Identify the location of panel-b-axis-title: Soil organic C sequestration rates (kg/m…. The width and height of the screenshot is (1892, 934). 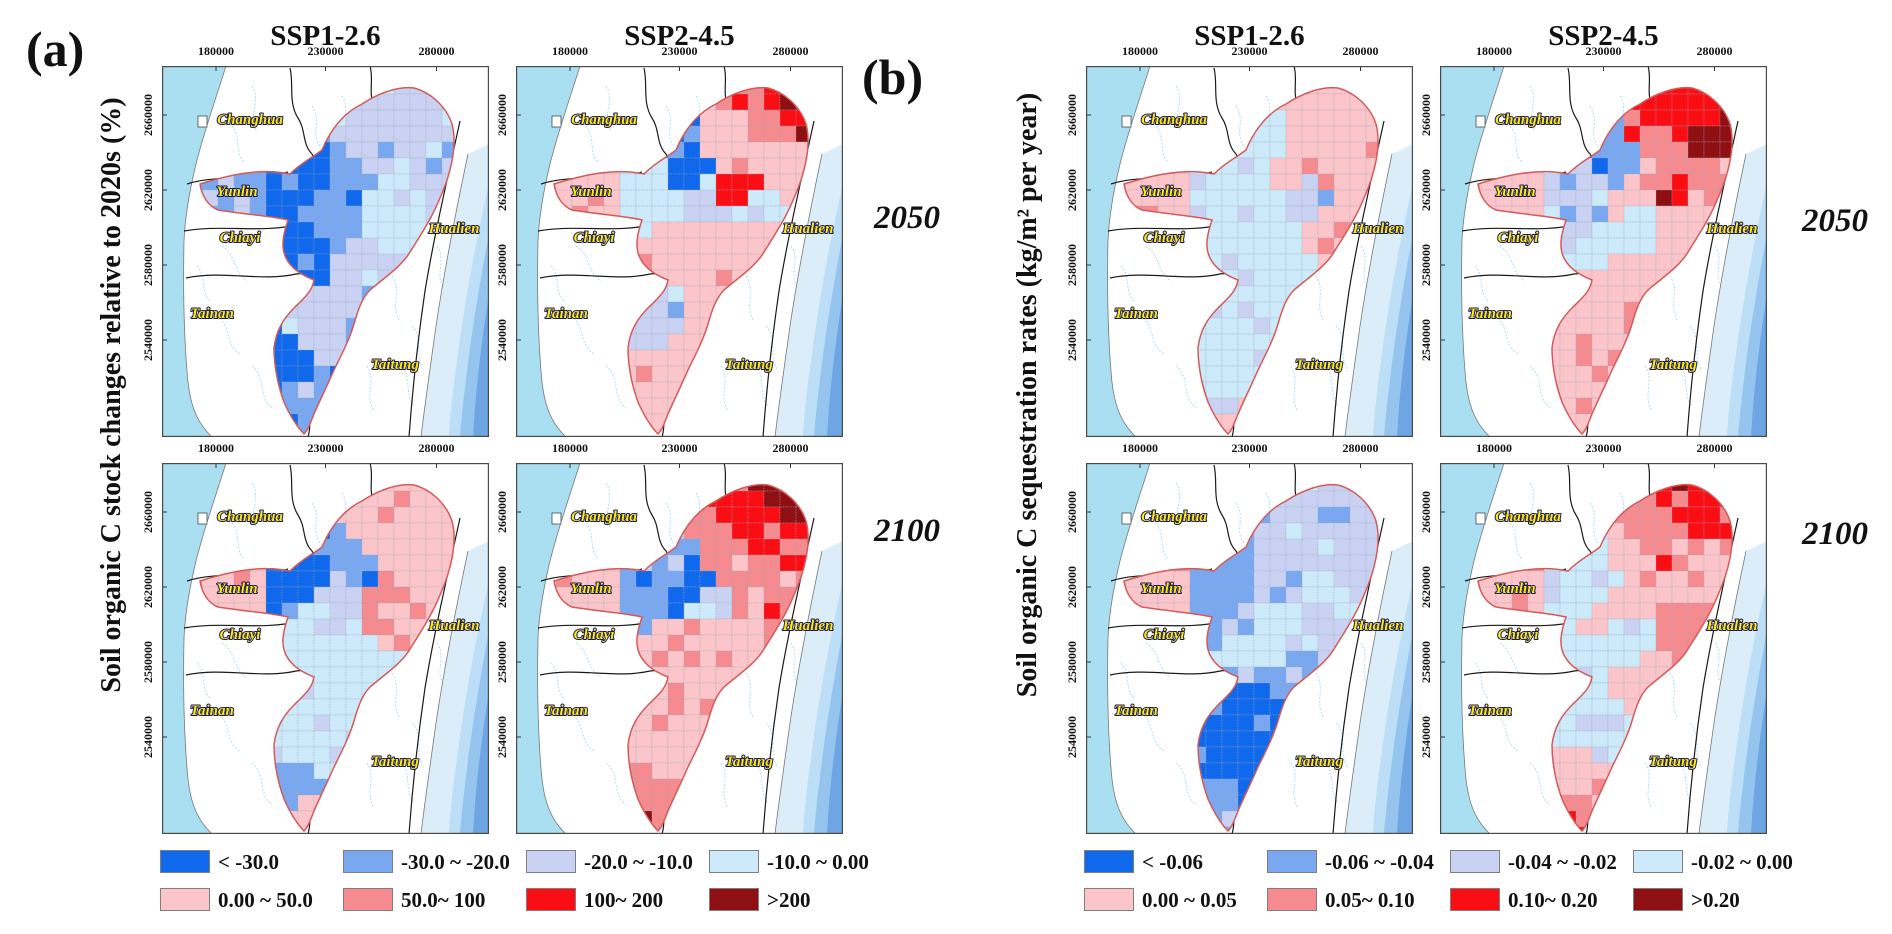
(1027, 395).